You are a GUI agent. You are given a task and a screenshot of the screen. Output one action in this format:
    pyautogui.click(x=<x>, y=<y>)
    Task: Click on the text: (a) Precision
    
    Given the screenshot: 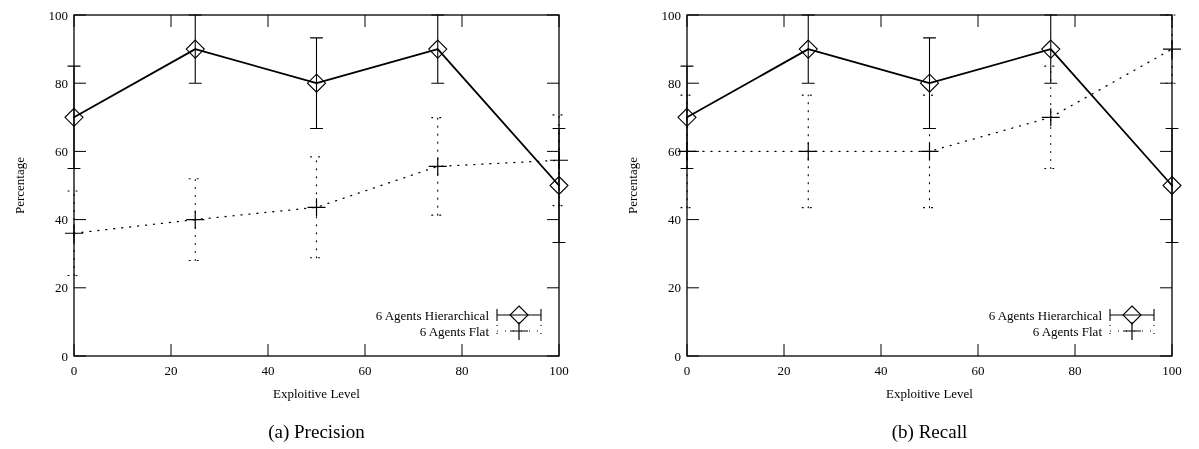 What is the action you would take?
    pyautogui.click(x=317, y=432)
    